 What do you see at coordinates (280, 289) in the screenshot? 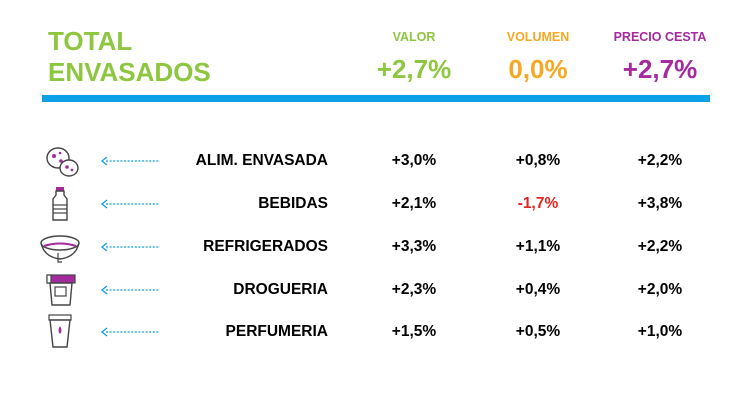
I see `category-label: DROGUERIA` at bounding box center [280, 289].